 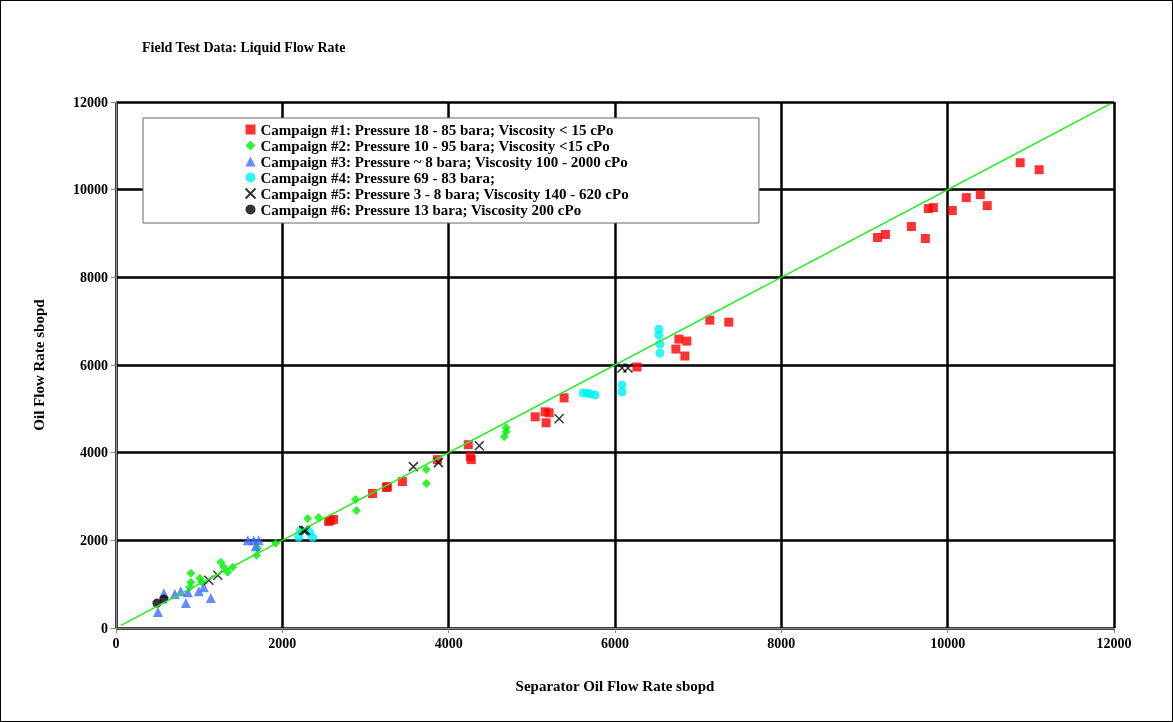 What do you see at coordinates (377, 177) in the screenshot?
I see `legend-label: Campaign #4: Pressure 69 - 83 bara;` at bounding box center [377, 177].